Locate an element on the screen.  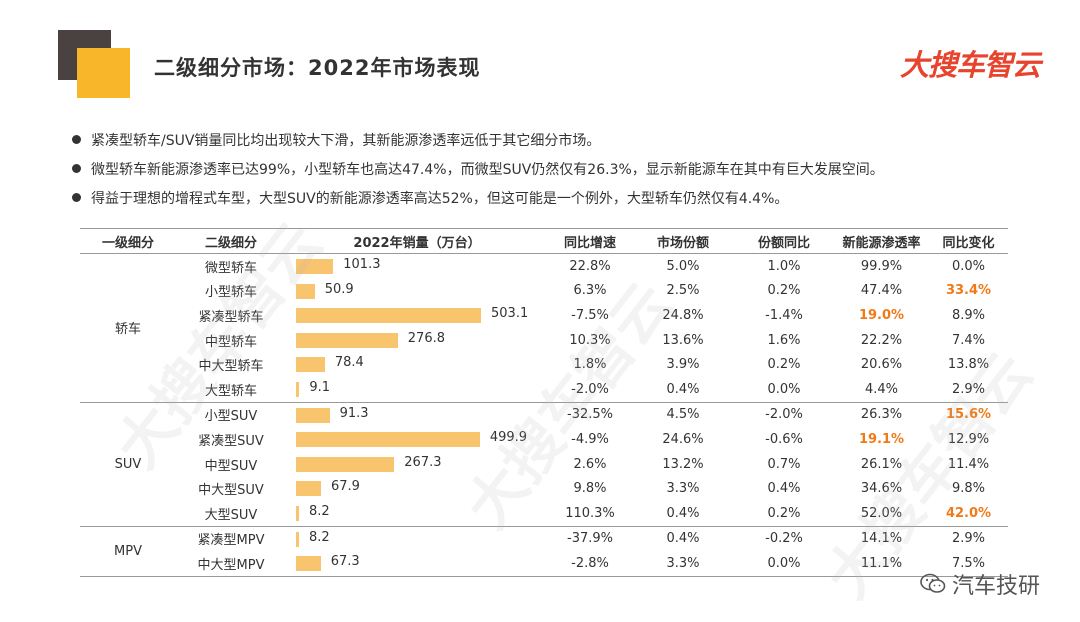
yoy-growth: -37.9% is located at coordinates (590, 539).